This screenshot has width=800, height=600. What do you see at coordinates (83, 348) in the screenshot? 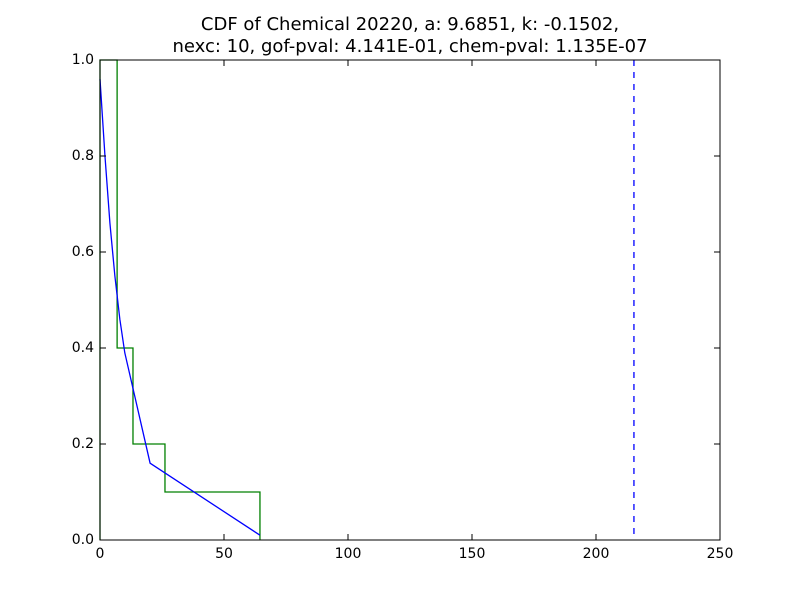
I see `y-tick-label: 0.4` at bounding box center [83, 348].